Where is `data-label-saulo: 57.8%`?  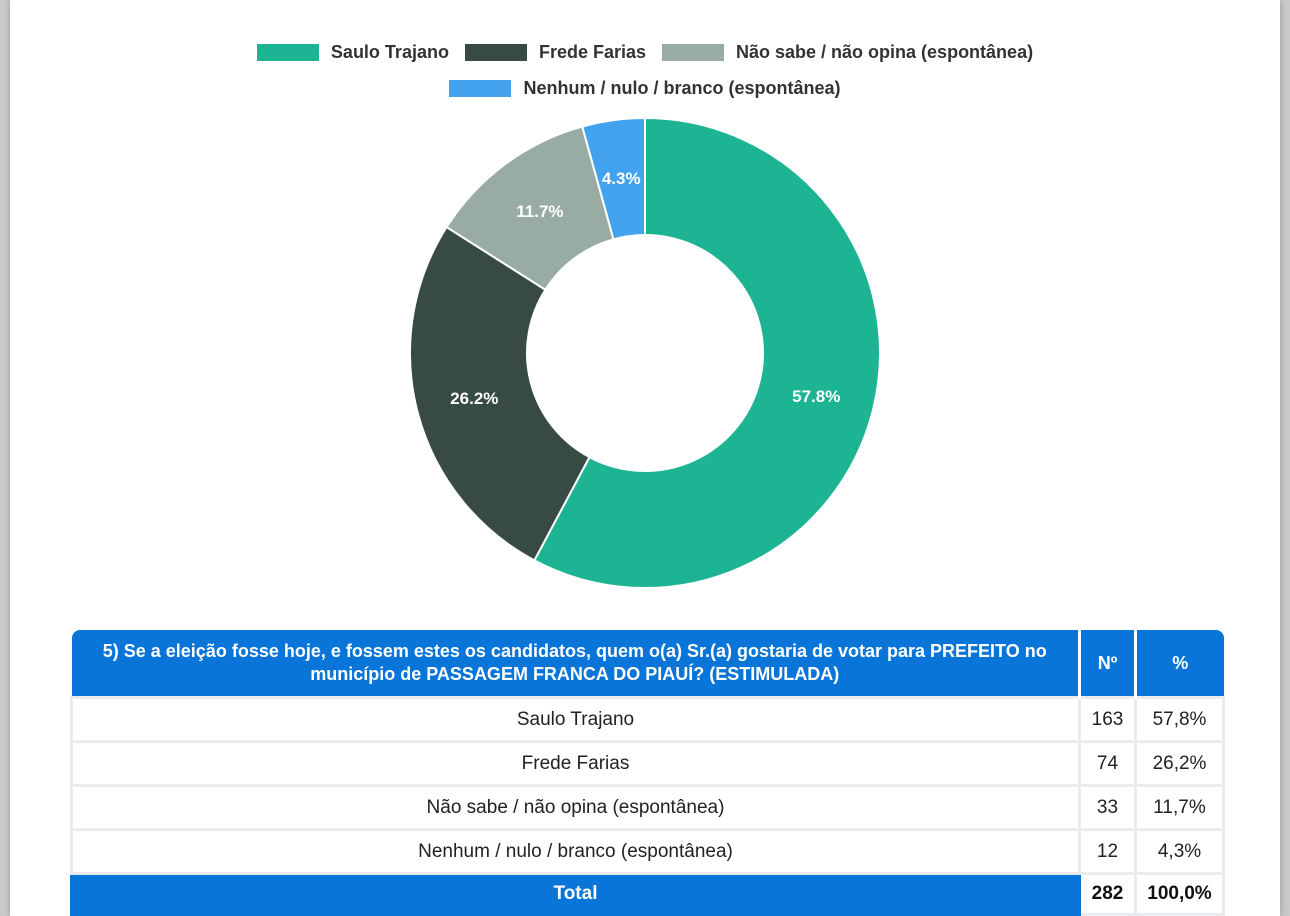
data-label-saulo: 57.8% is located at coordinates (816, 396).